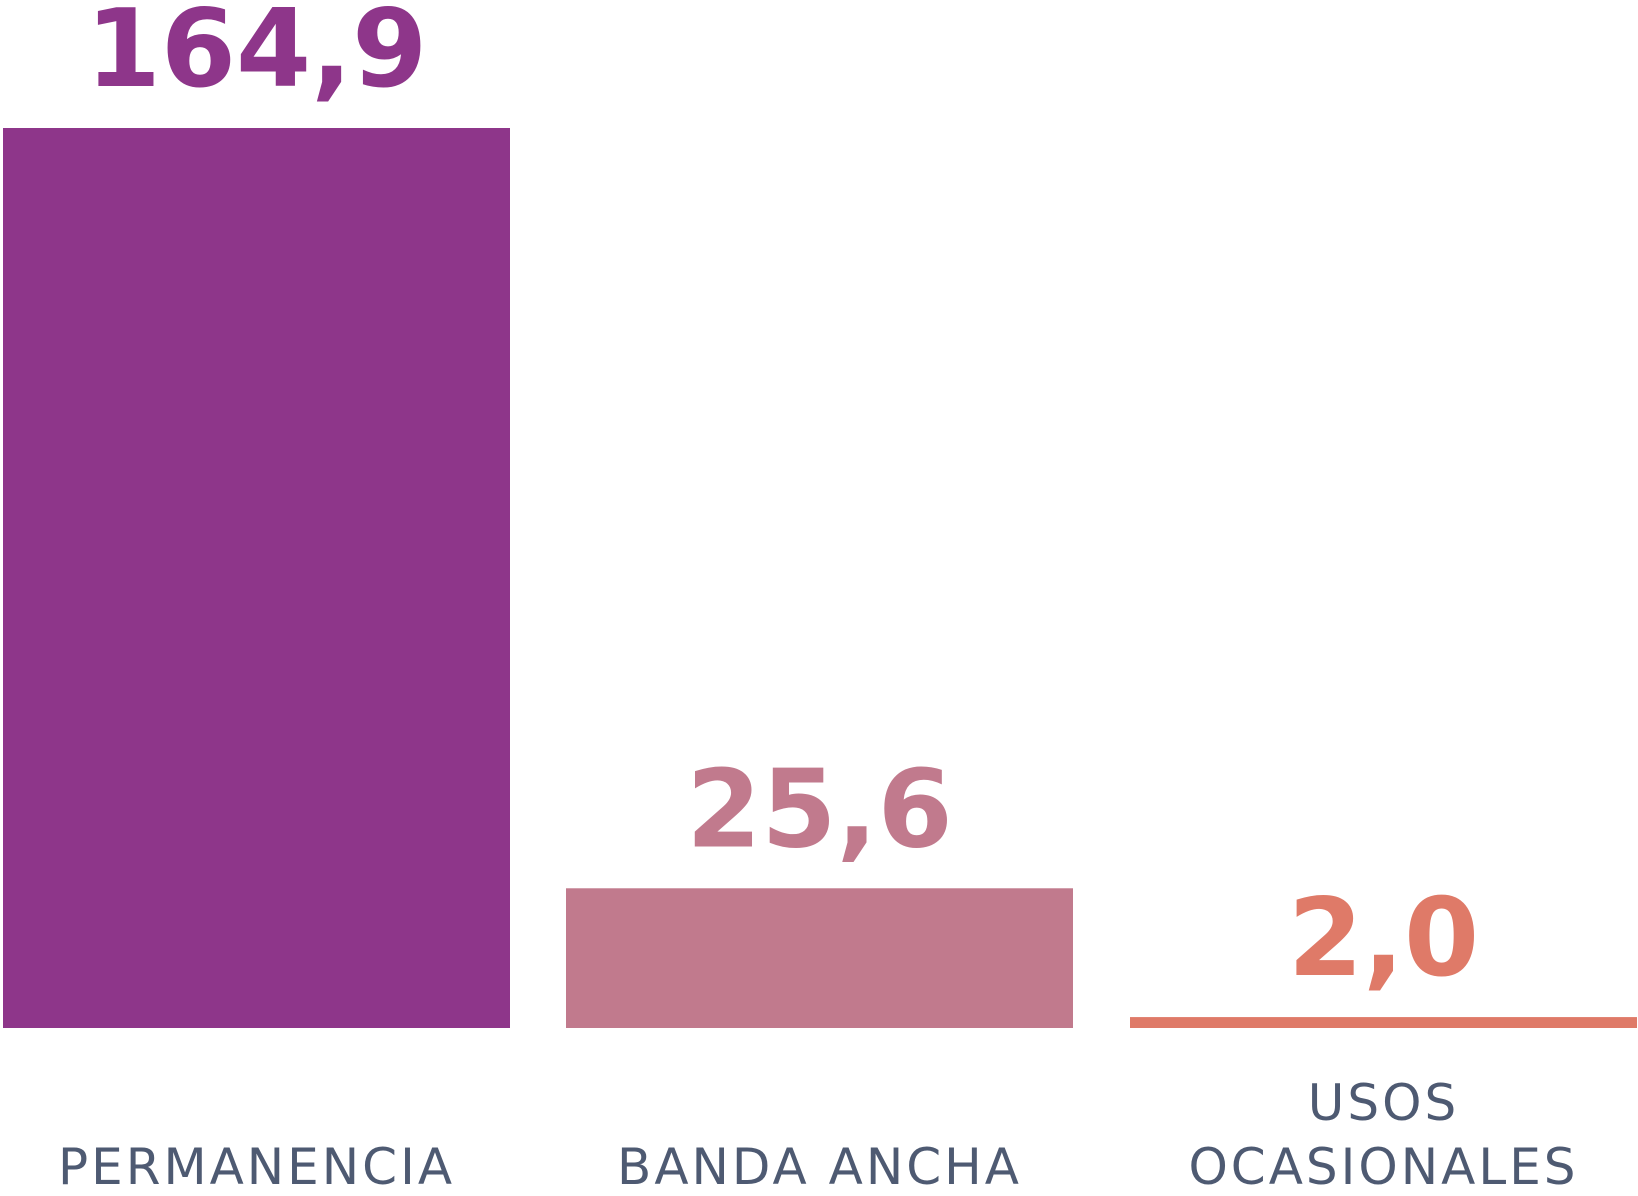 The width and height of the screenshot is (1638, 1196). I want to click on category-labels-layer: PERMANENCIA BANDA ANCHA USOS OCASIONALES, so click(818, 1135).